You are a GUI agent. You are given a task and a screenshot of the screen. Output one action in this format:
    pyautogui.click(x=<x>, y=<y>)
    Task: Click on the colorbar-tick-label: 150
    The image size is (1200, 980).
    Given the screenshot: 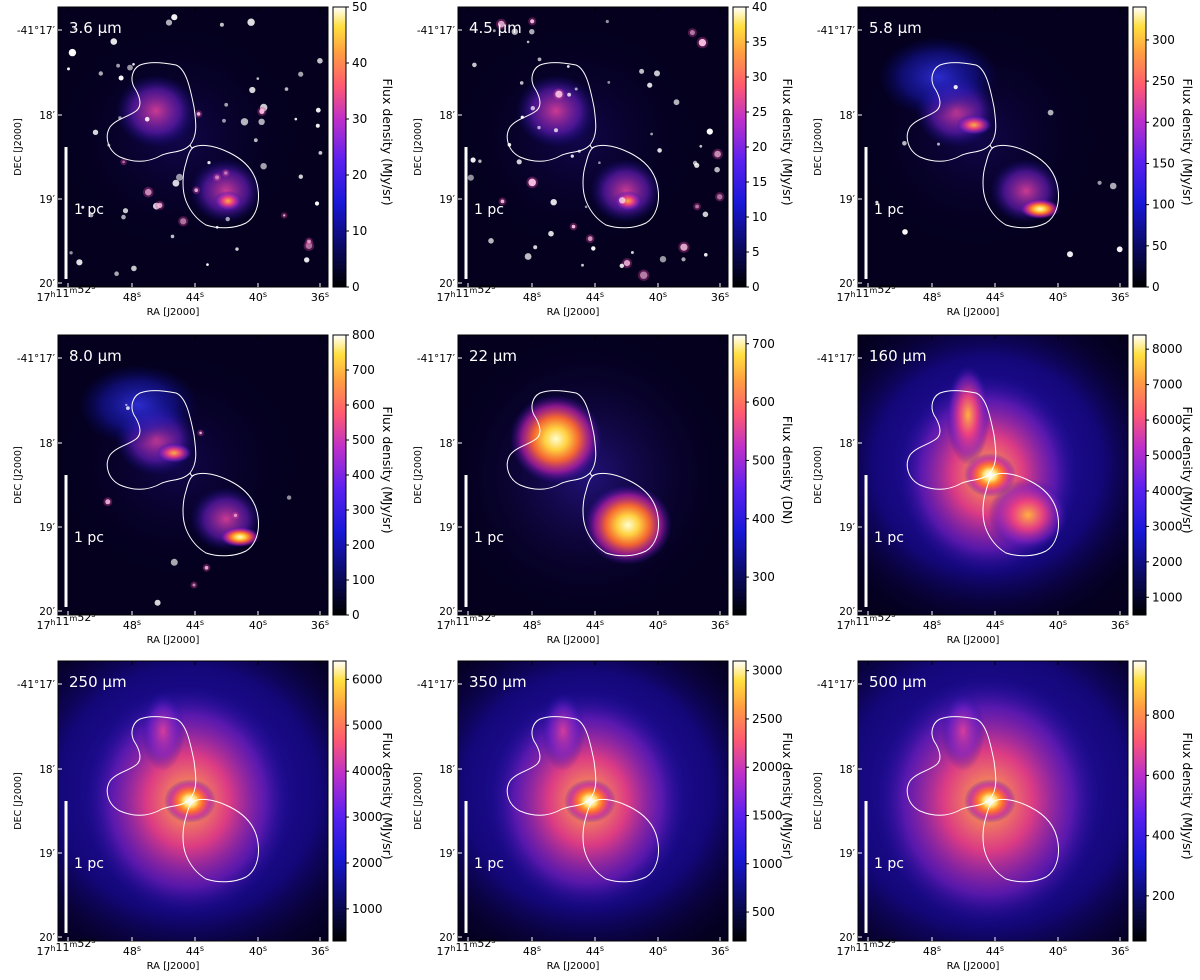 What is the action you would take?
    pyautogui.click(x=1163, y=163)
    